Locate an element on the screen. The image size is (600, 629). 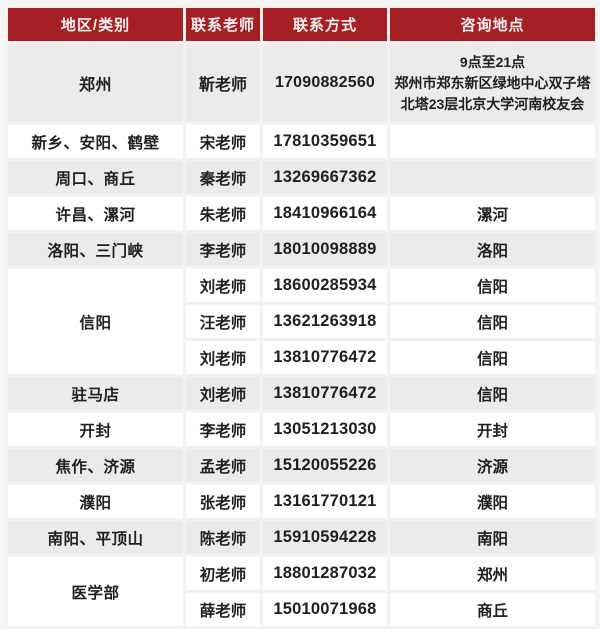
table-header-row: 地区/类别 联系老师 联系方式 咨询地点 is located at coordinates (301, 24).